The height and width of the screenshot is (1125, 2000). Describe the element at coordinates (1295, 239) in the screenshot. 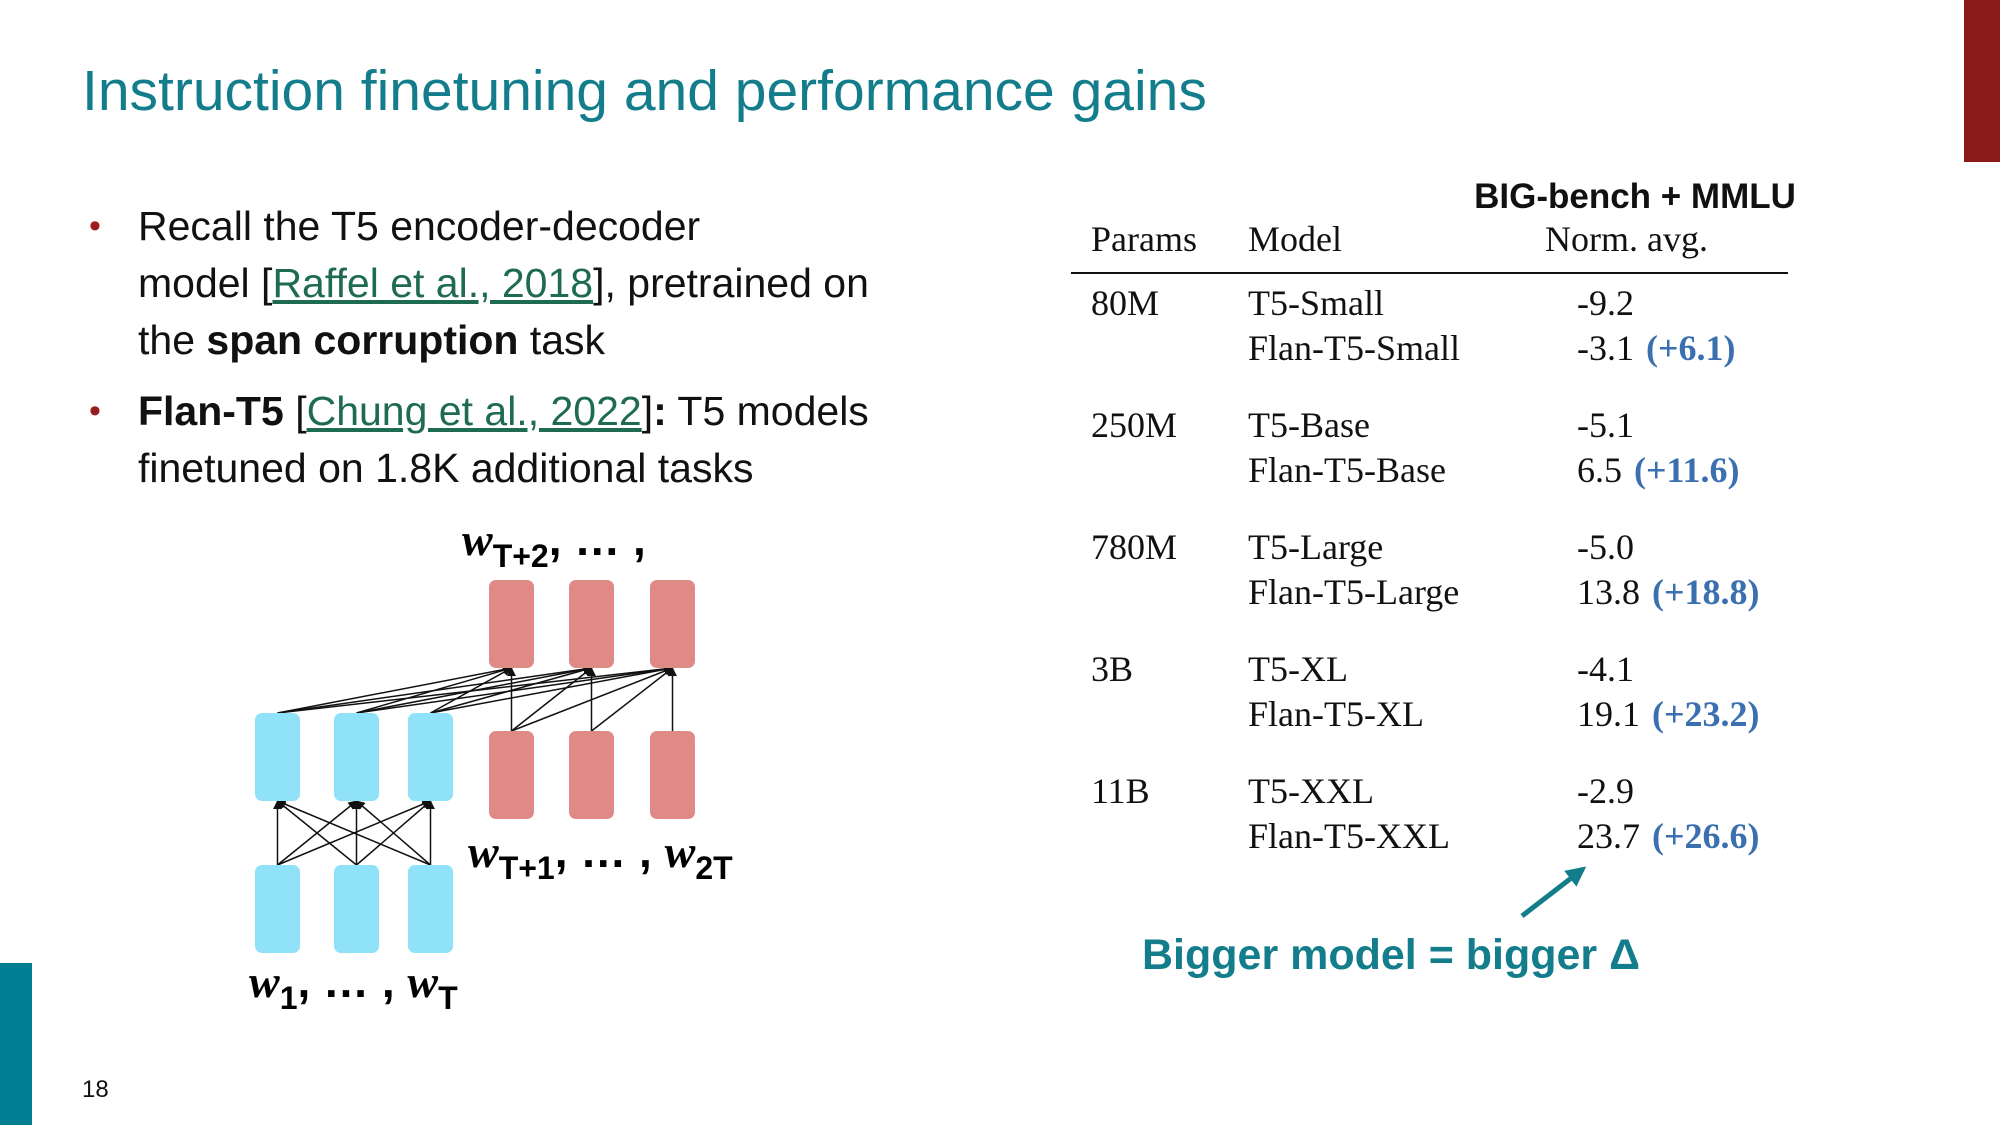

I see `column-header: Model` at that location.